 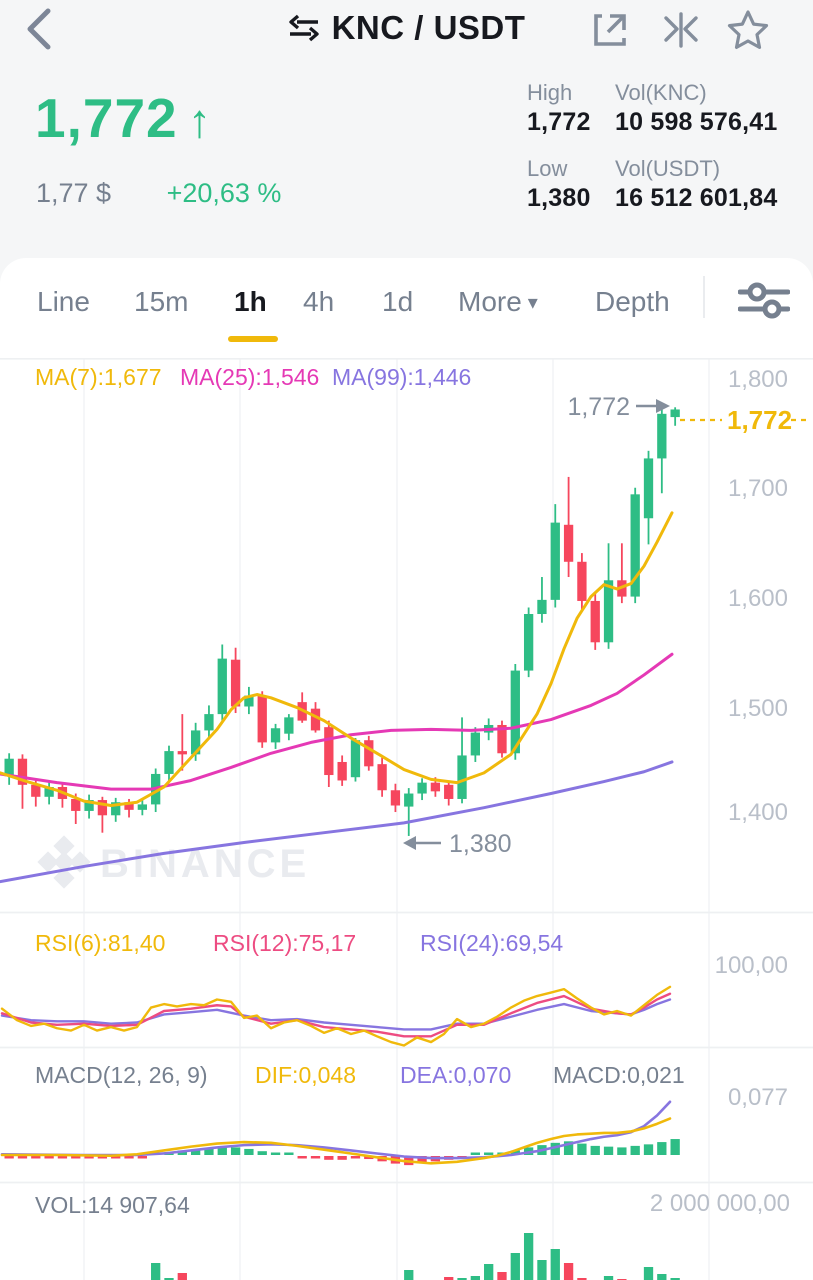 What do you see at coordinates (337, 721) in the screenshot?
I see `ma25-line` at bounding box center [337, 721].